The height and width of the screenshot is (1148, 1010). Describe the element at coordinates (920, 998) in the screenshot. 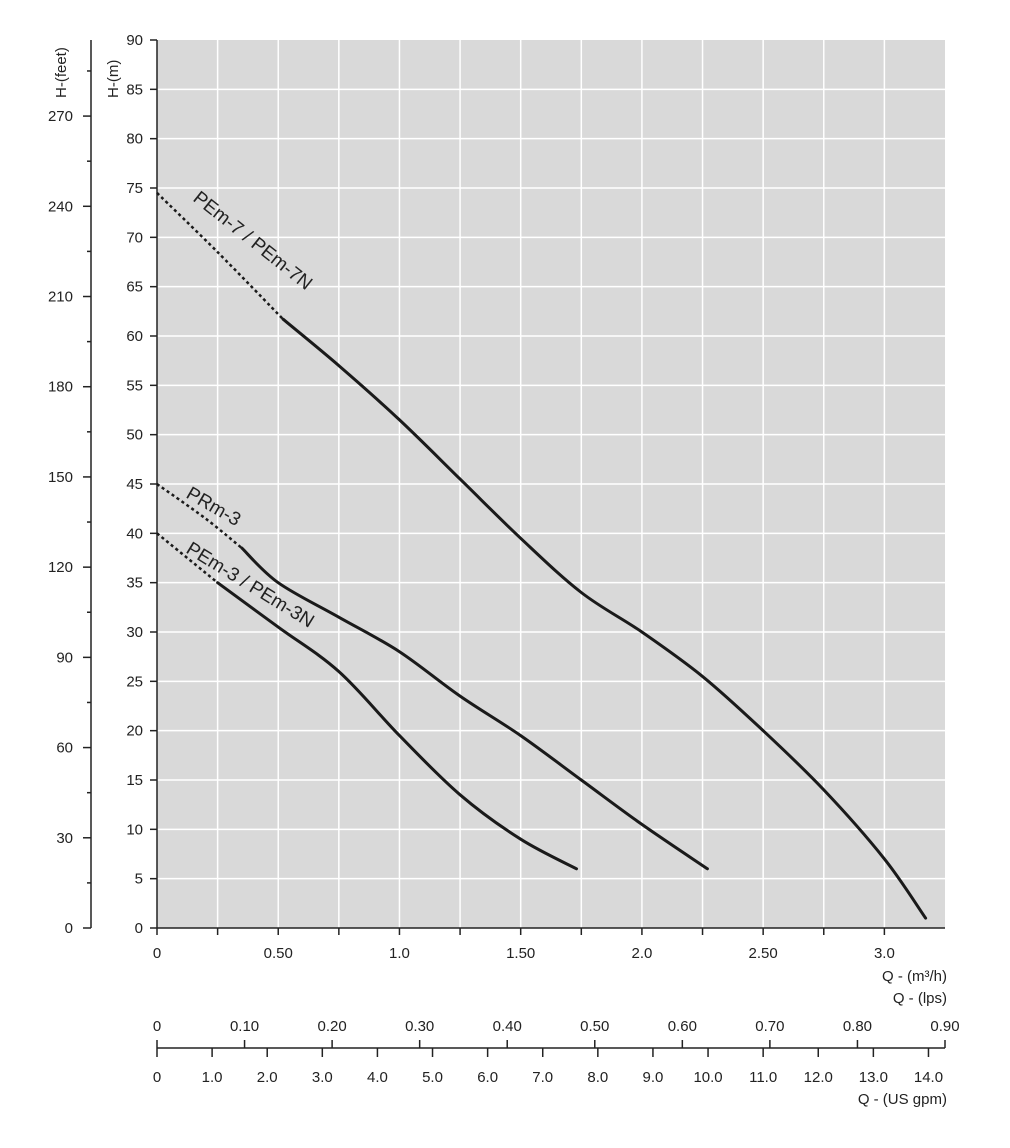

I see `x-axis-title-lps: Q - (lps)` at that location.